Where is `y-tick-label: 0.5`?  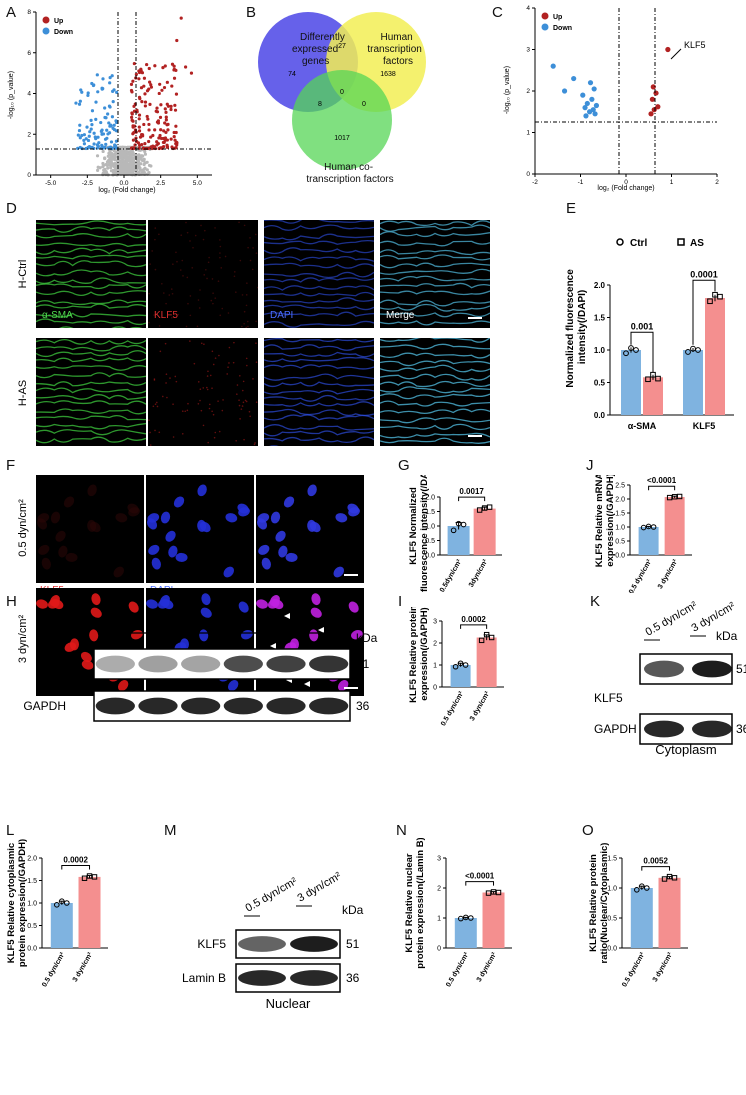
y-tick-label: 0.5 is located at coordinates (430, 541).